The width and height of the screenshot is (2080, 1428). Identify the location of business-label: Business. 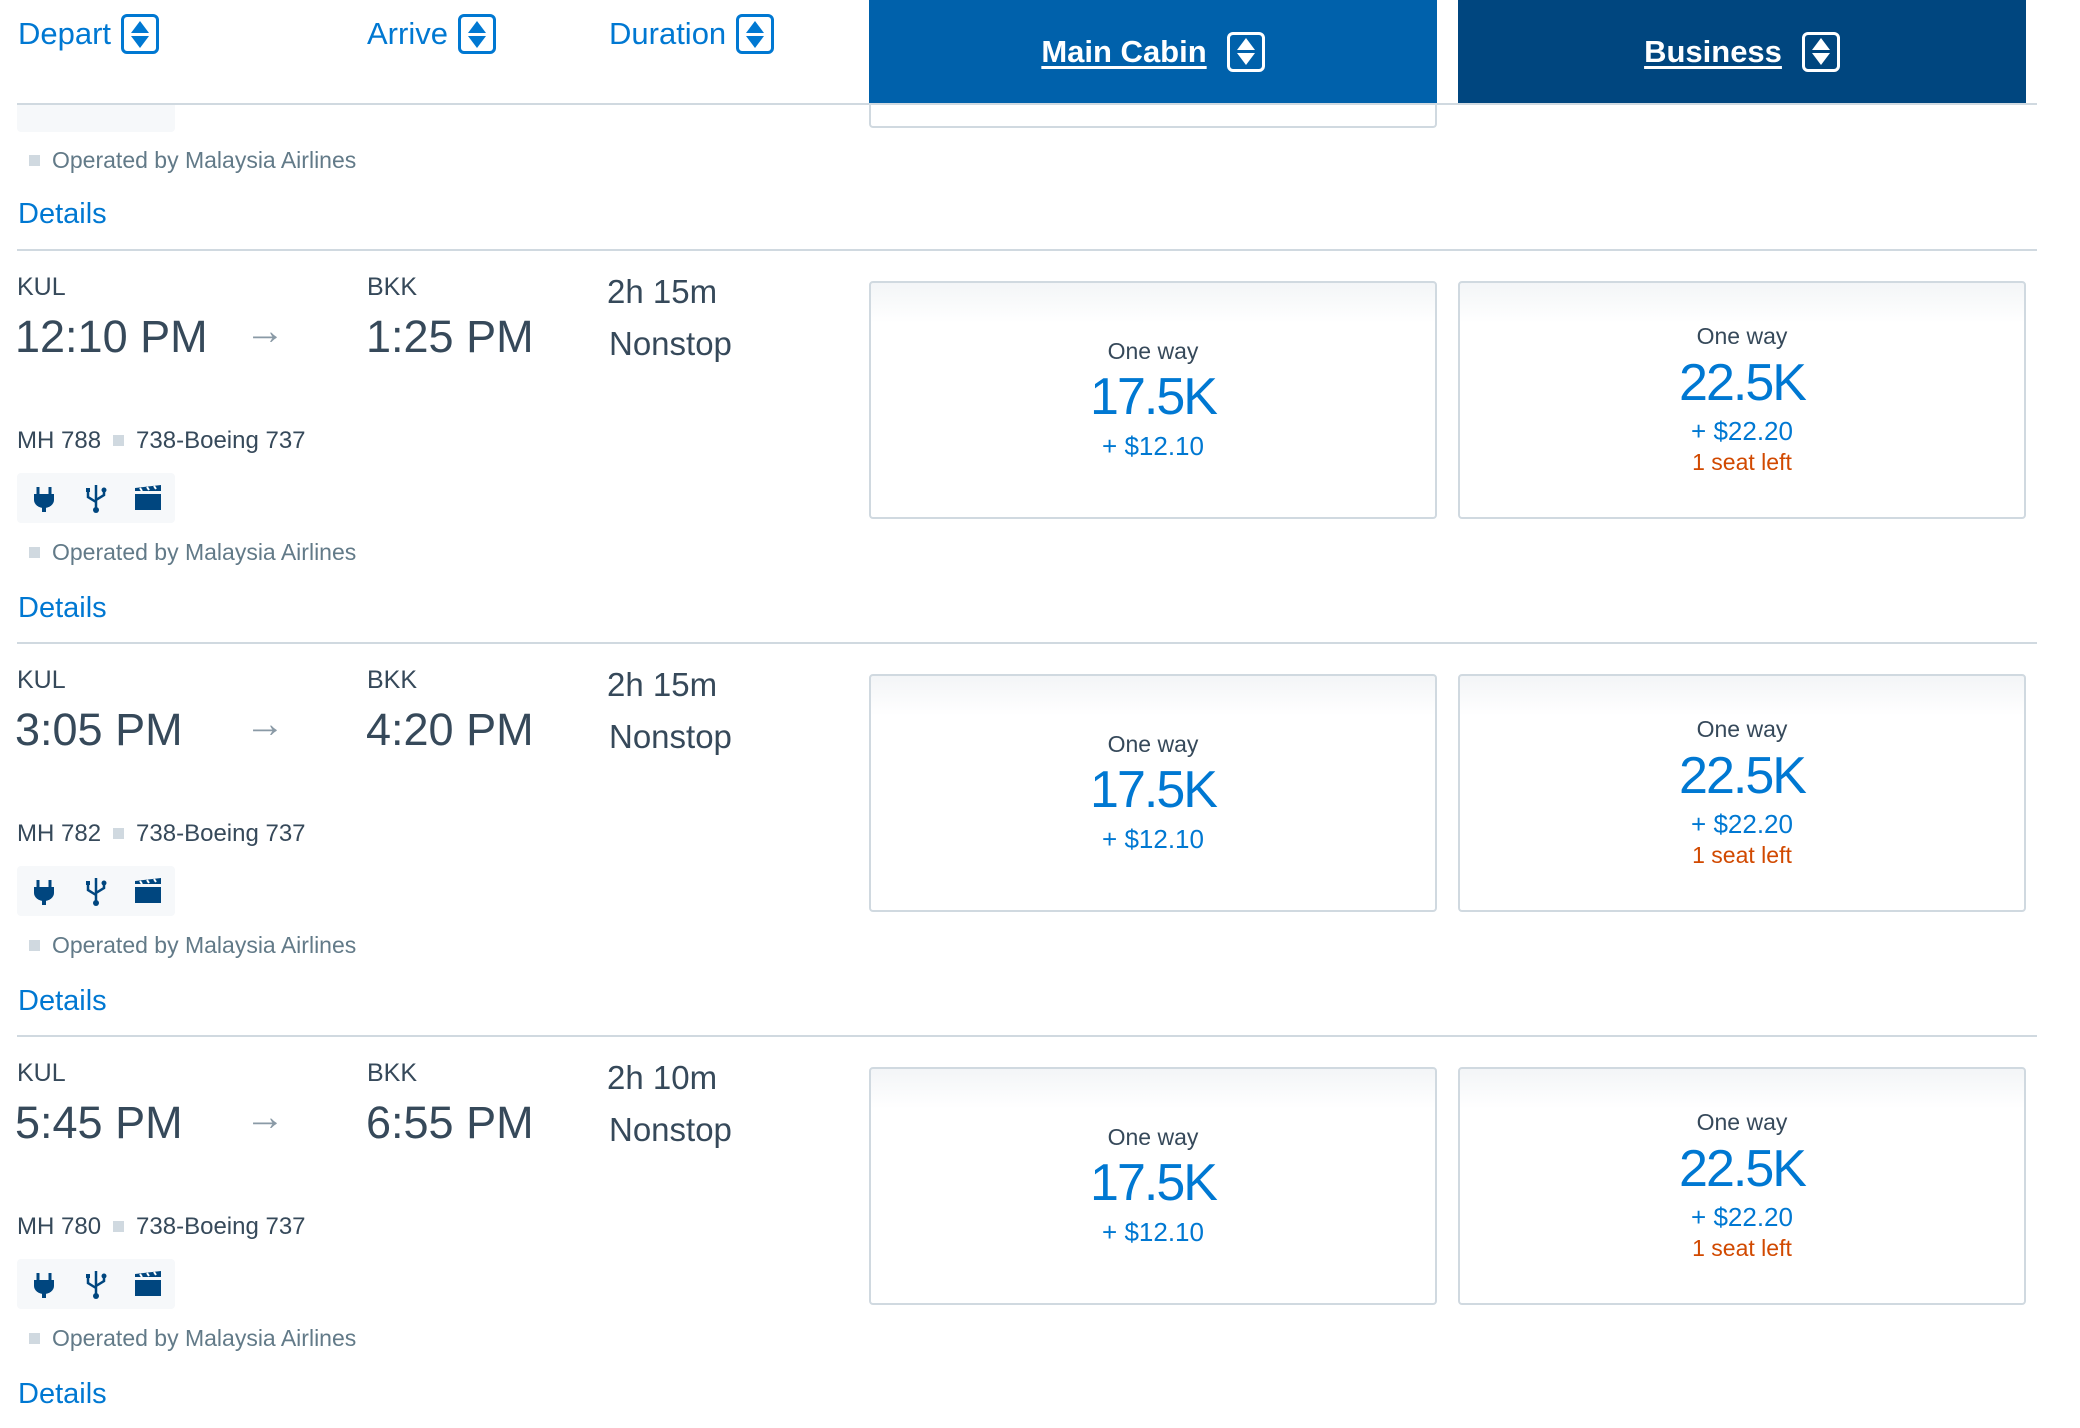
(1713, 51).